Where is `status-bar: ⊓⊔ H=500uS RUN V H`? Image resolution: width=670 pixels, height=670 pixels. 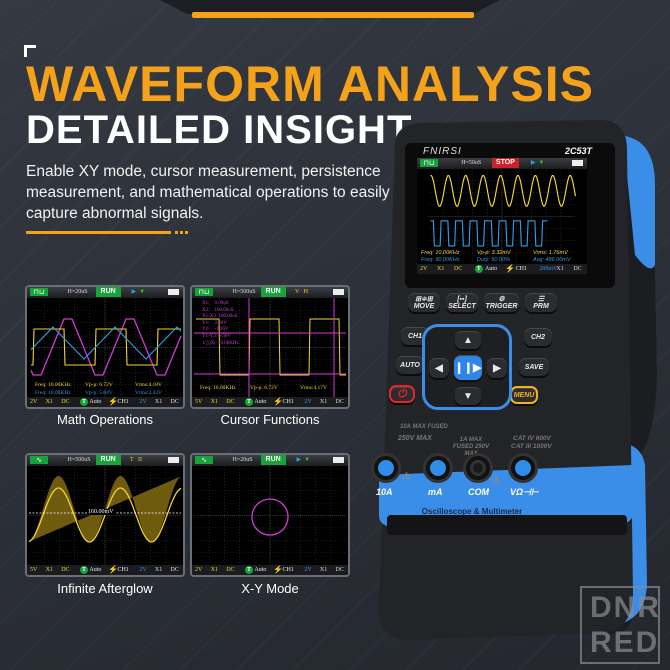 status-bar: ⊓⊔ H=500uS RUN V H is located at coordinates (270, 292).